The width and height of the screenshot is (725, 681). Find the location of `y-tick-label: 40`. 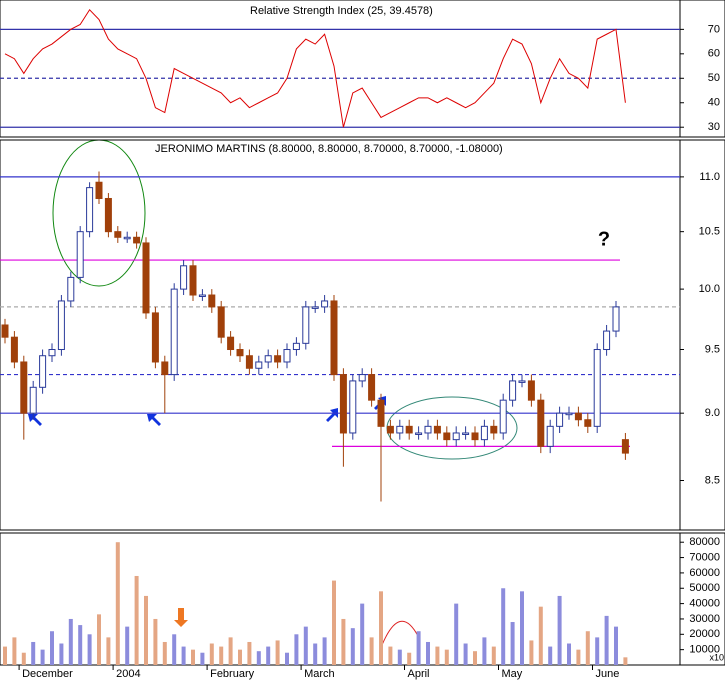

y-tick-label: 40 is located at coordinates (714, 103).